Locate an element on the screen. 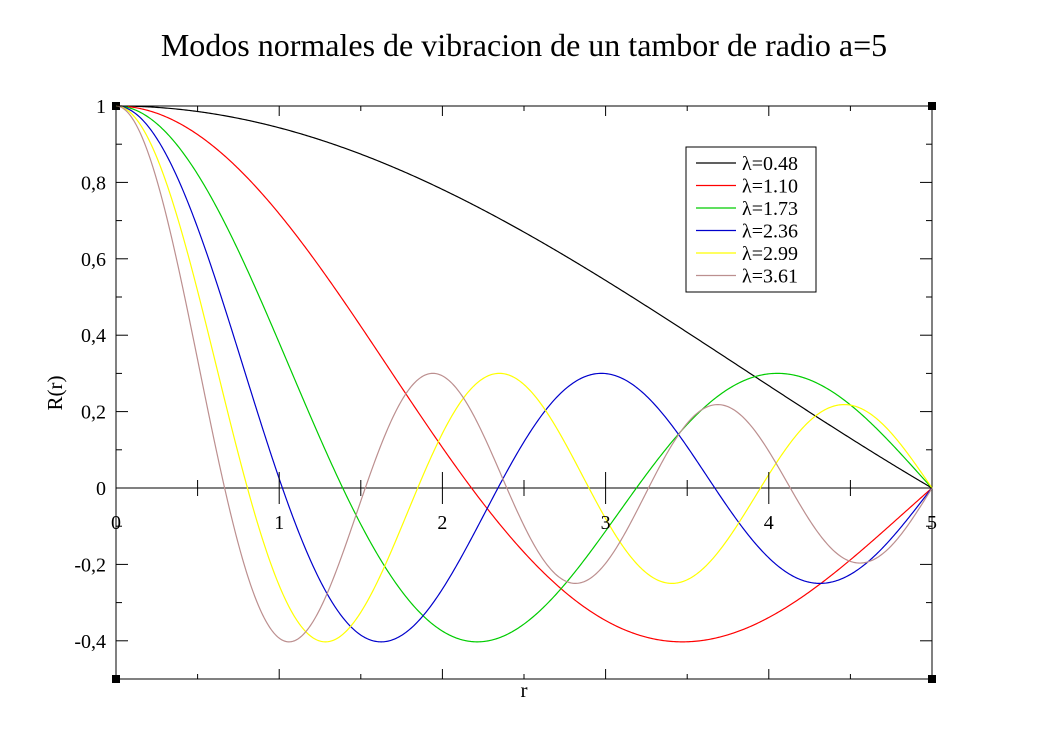 This screenshot has width=1047, height=734. legend-label-1: λ=1.10 is located at coordinates (770, 187).